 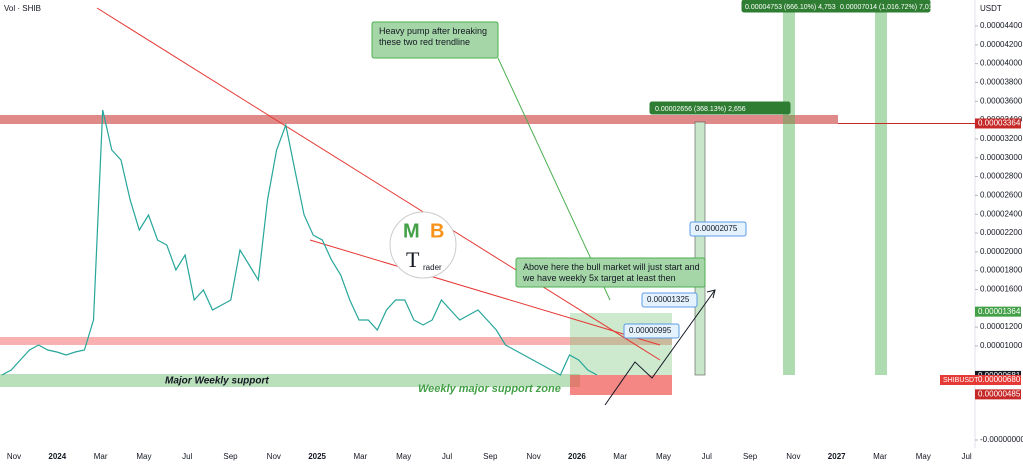 What do you see at coordinates (700, 109) in the screenshot?
I see `annotation: 0.00002656 (368.13%) 2,656` at bounding box center [700, 109].